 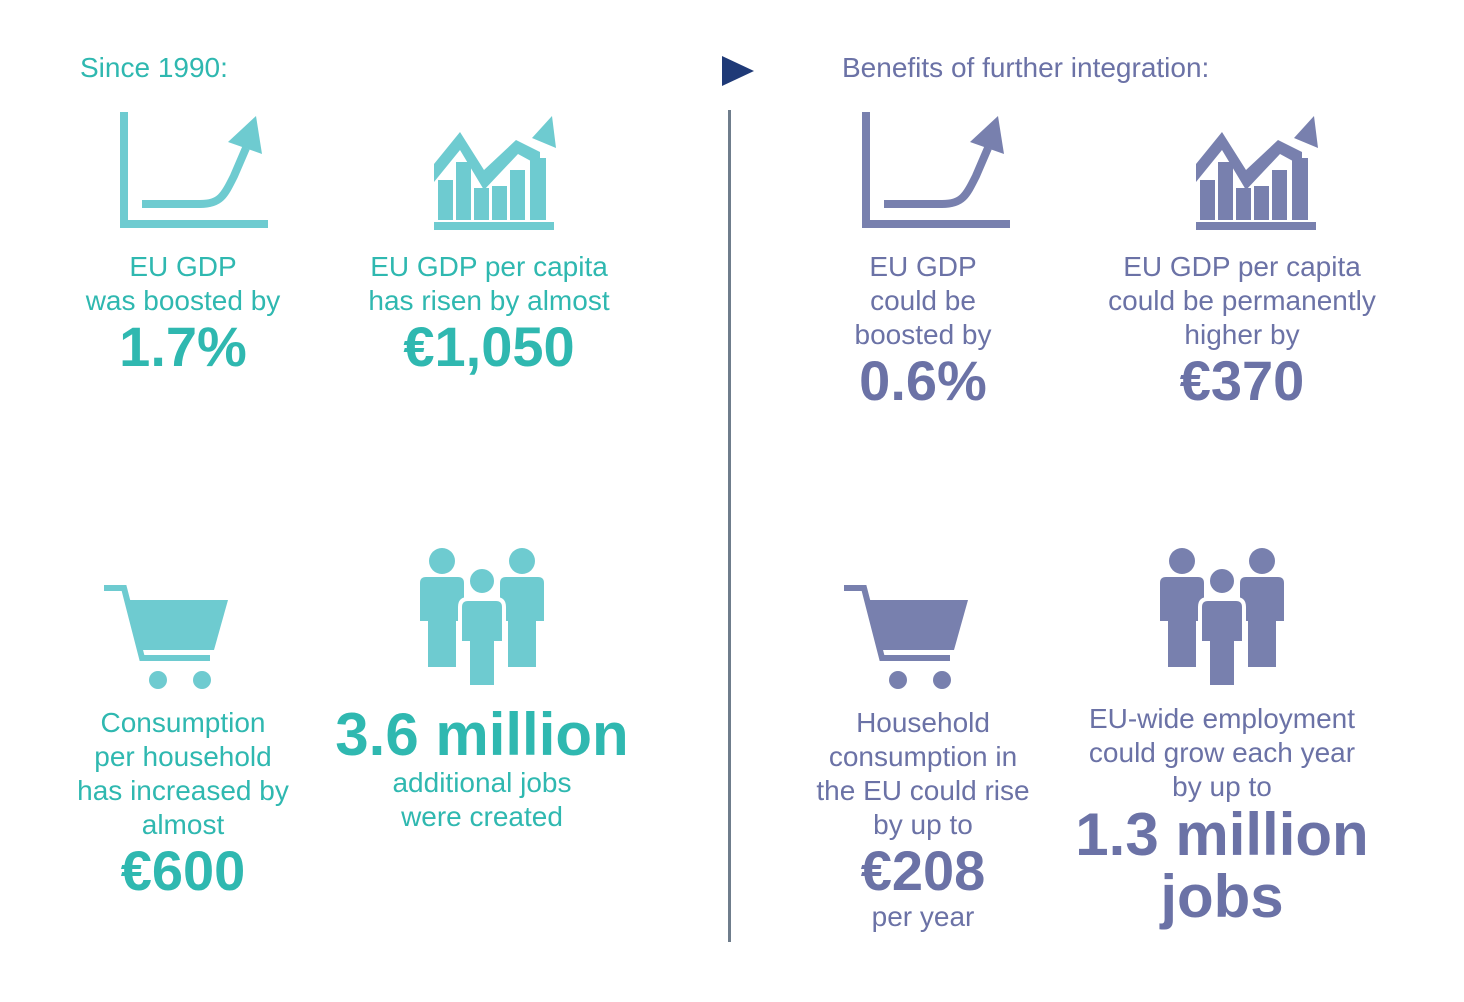 I want to click on left-gdp-capita-line1: EU GDP per capita, so click(x=489, y=266).